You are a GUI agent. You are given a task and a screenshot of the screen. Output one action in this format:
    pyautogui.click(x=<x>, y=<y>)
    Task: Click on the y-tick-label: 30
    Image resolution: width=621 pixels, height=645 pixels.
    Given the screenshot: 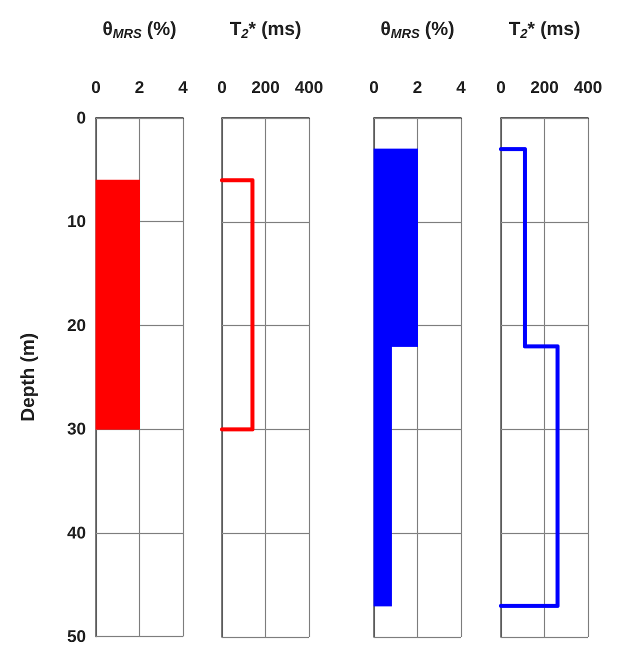 What is the action you would take?
    pyautogui.click(x=76, y=429)
    